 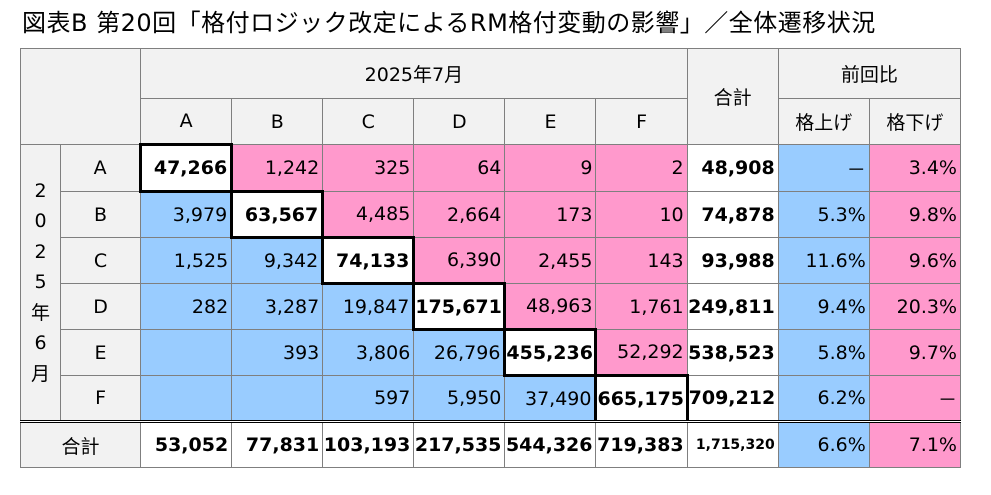 What do you see at coordinates (368, 398) in the screenshot?
I see `matrix-cell: 597` at bounding box center [368, 398].